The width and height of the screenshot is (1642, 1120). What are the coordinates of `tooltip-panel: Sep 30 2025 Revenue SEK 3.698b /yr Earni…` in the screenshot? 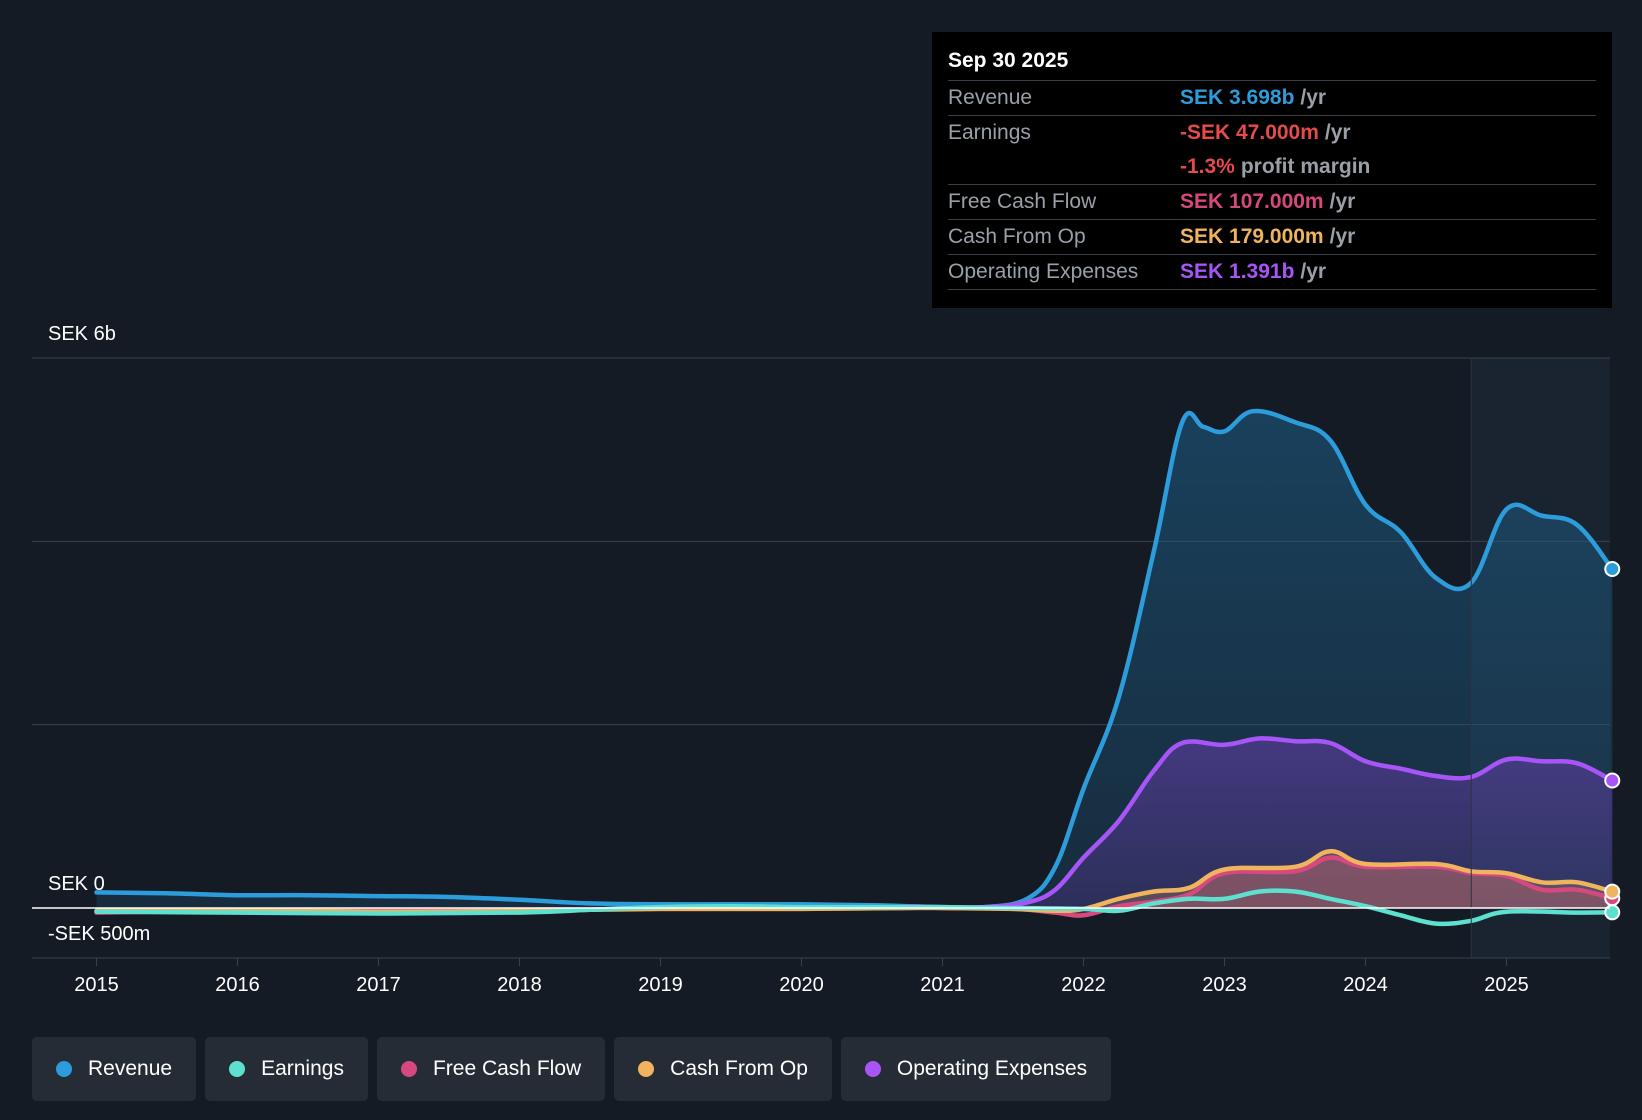 It's located at (1272, 170).